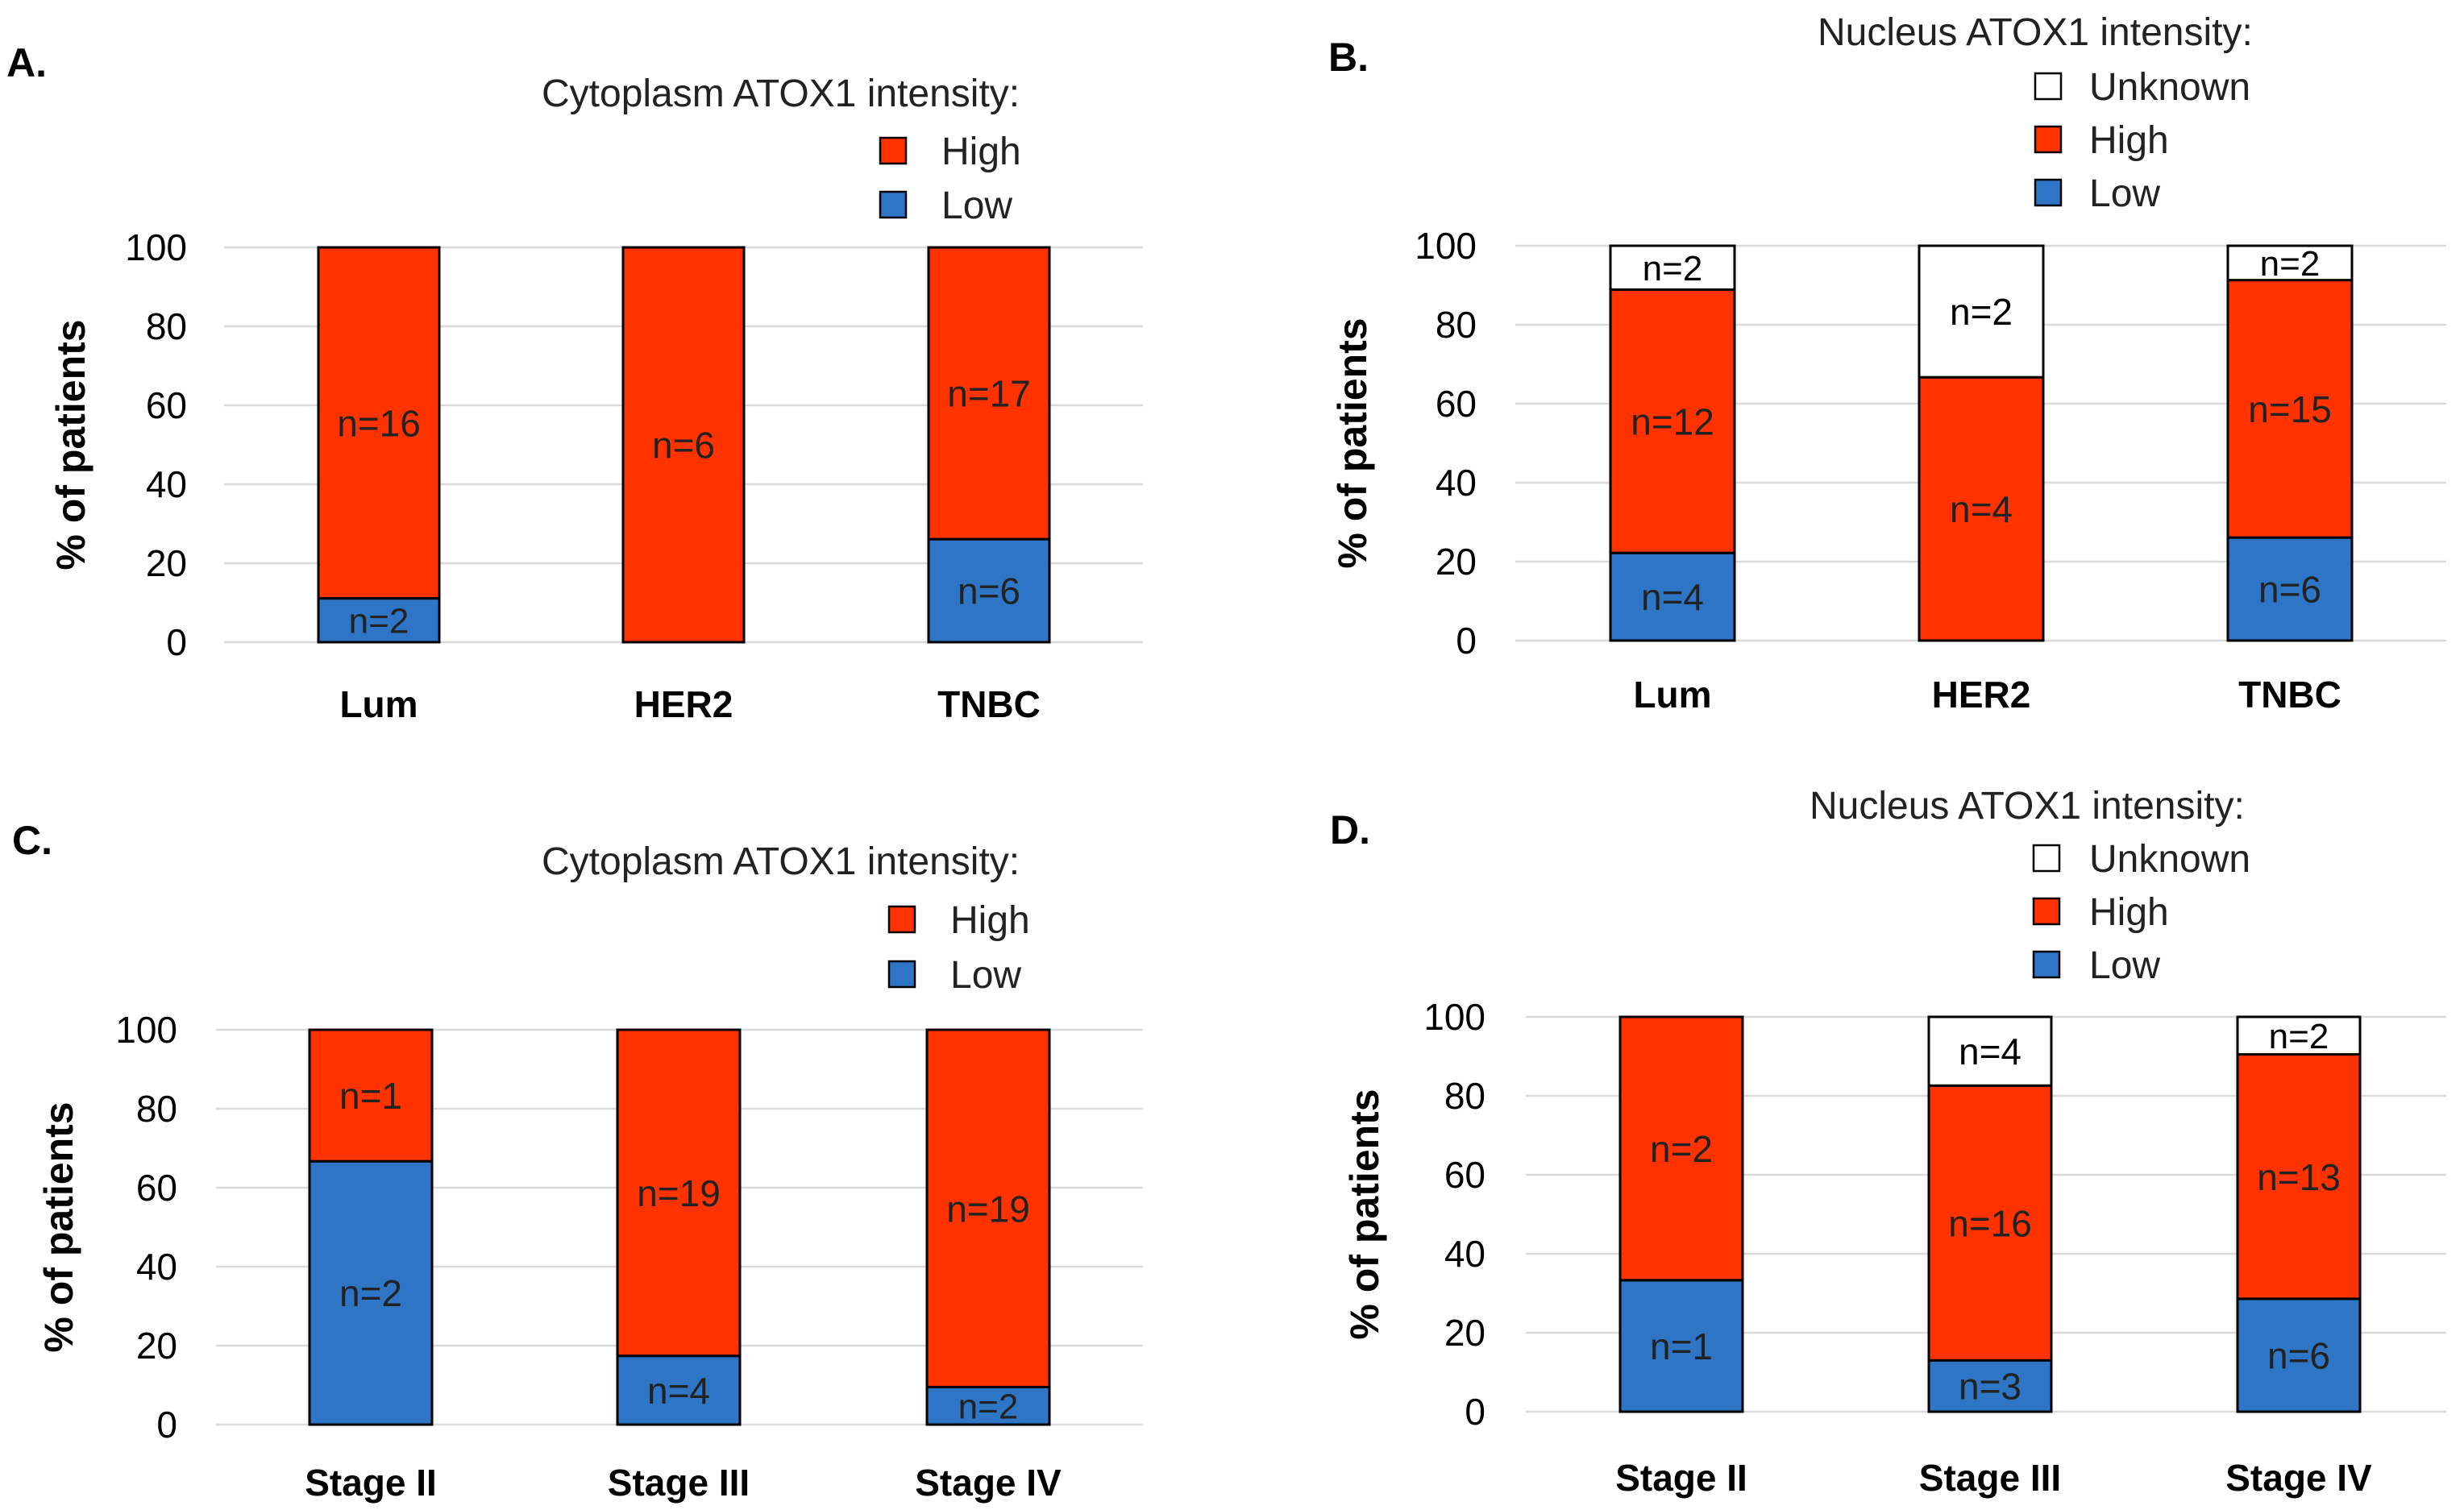 Image resolution: width=2464 pixels, height=1510 pixels. Describe the element at coordinates (988, 1483) in the screenshot. I see `x-tick-label: Stage IV` at that location.